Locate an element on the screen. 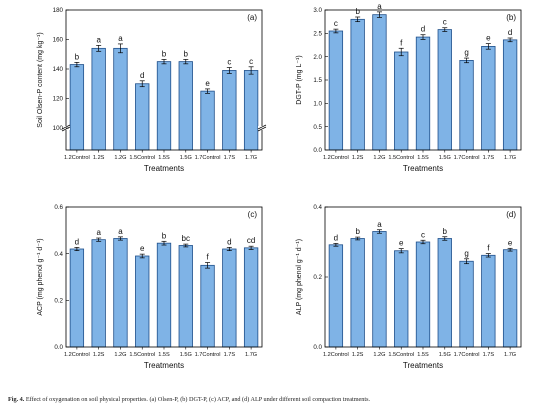  axis-break-gap is located at coordinates (262, 128).